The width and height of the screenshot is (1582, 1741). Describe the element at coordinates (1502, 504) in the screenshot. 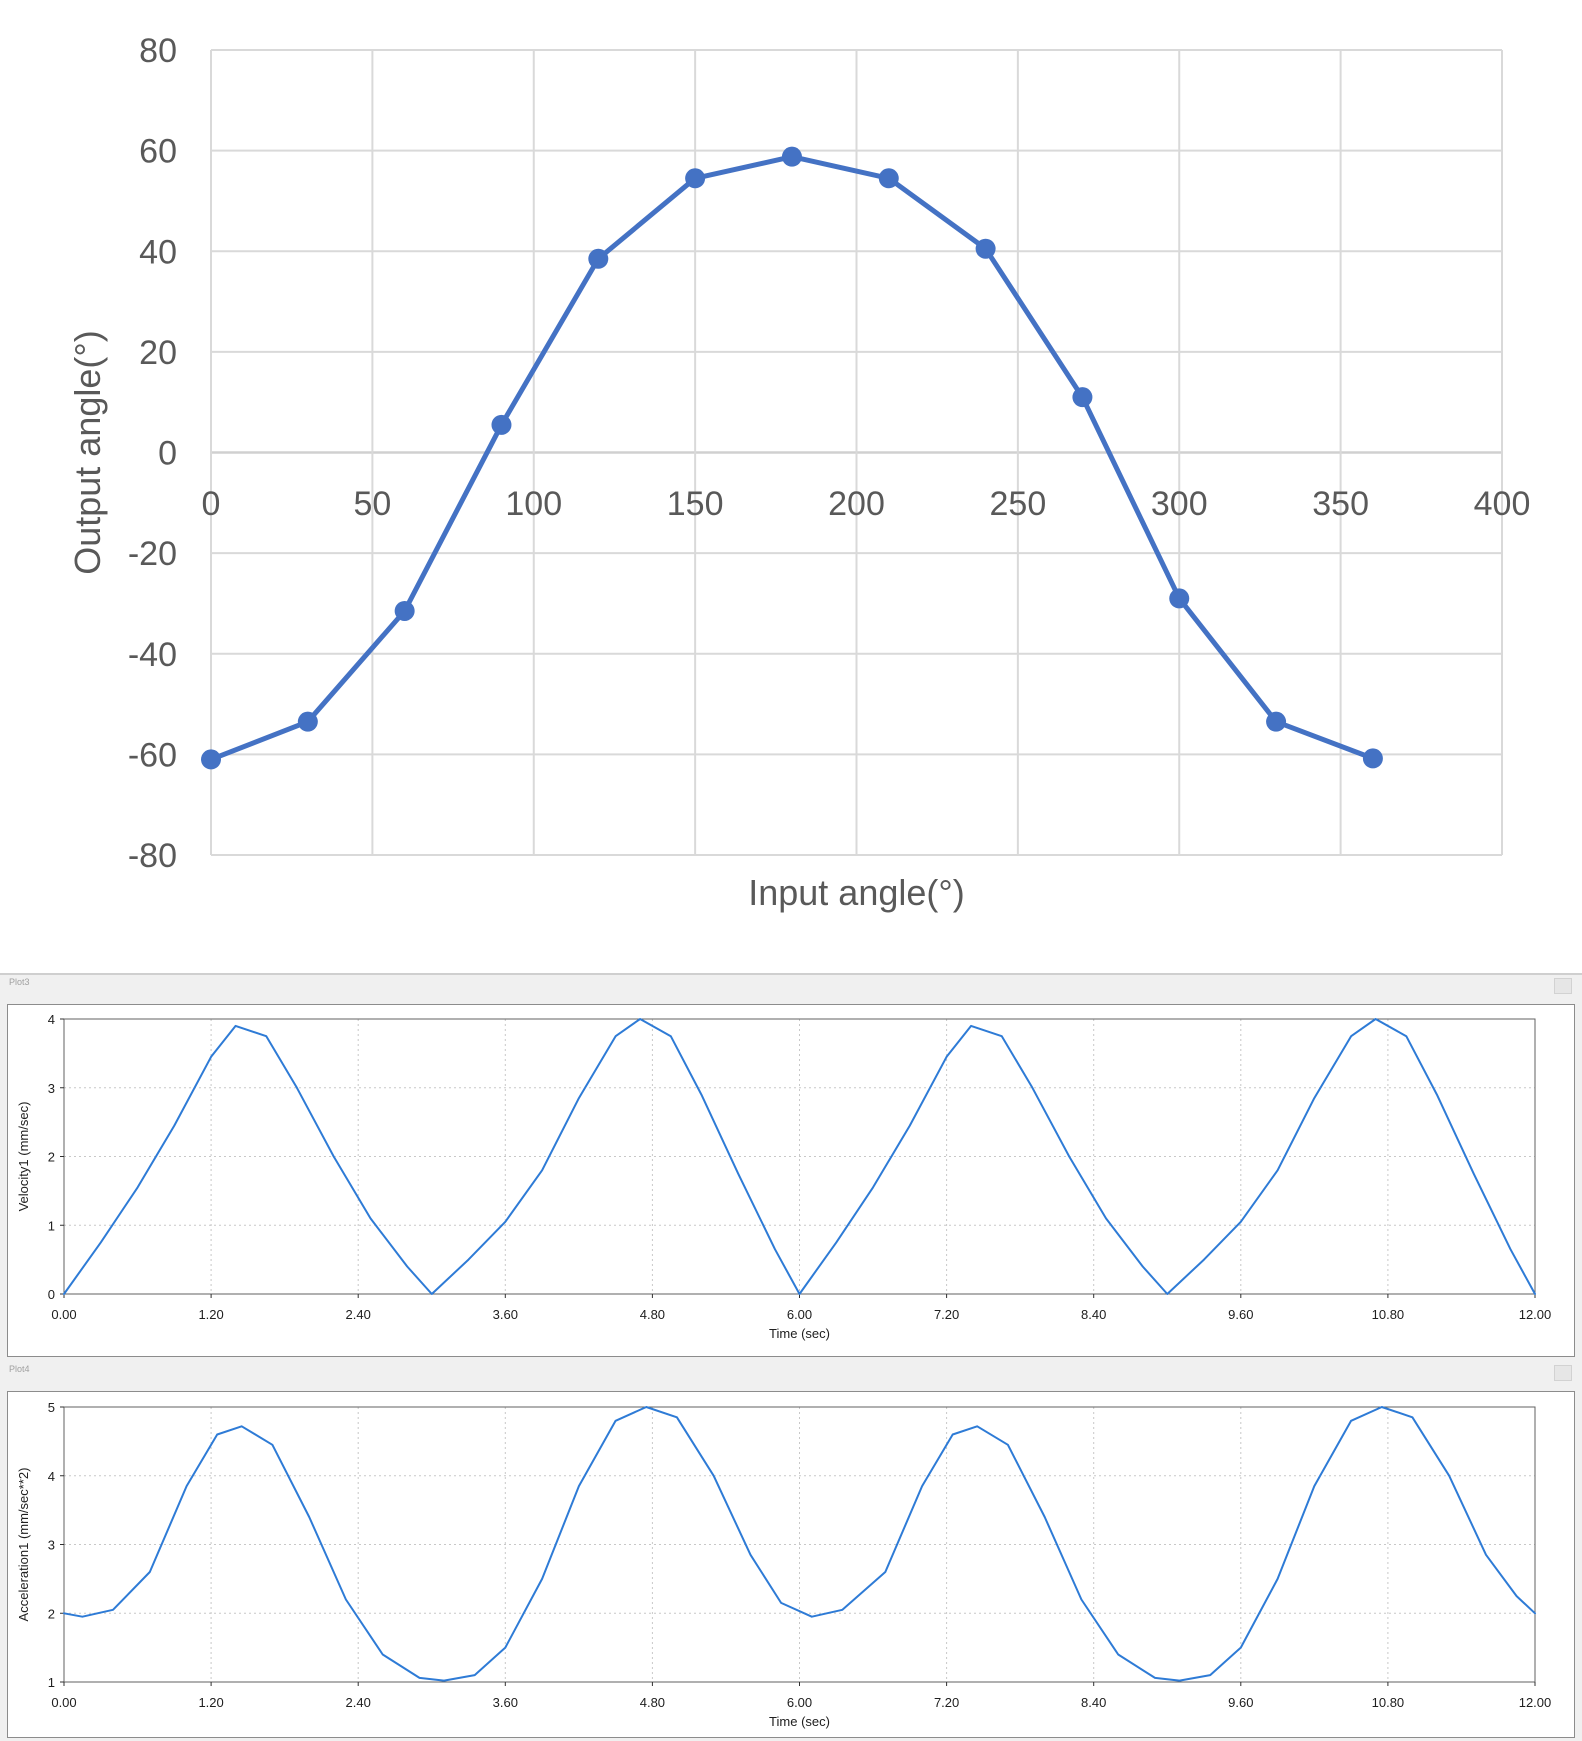

I see `x-tick-label: 400` at that location.